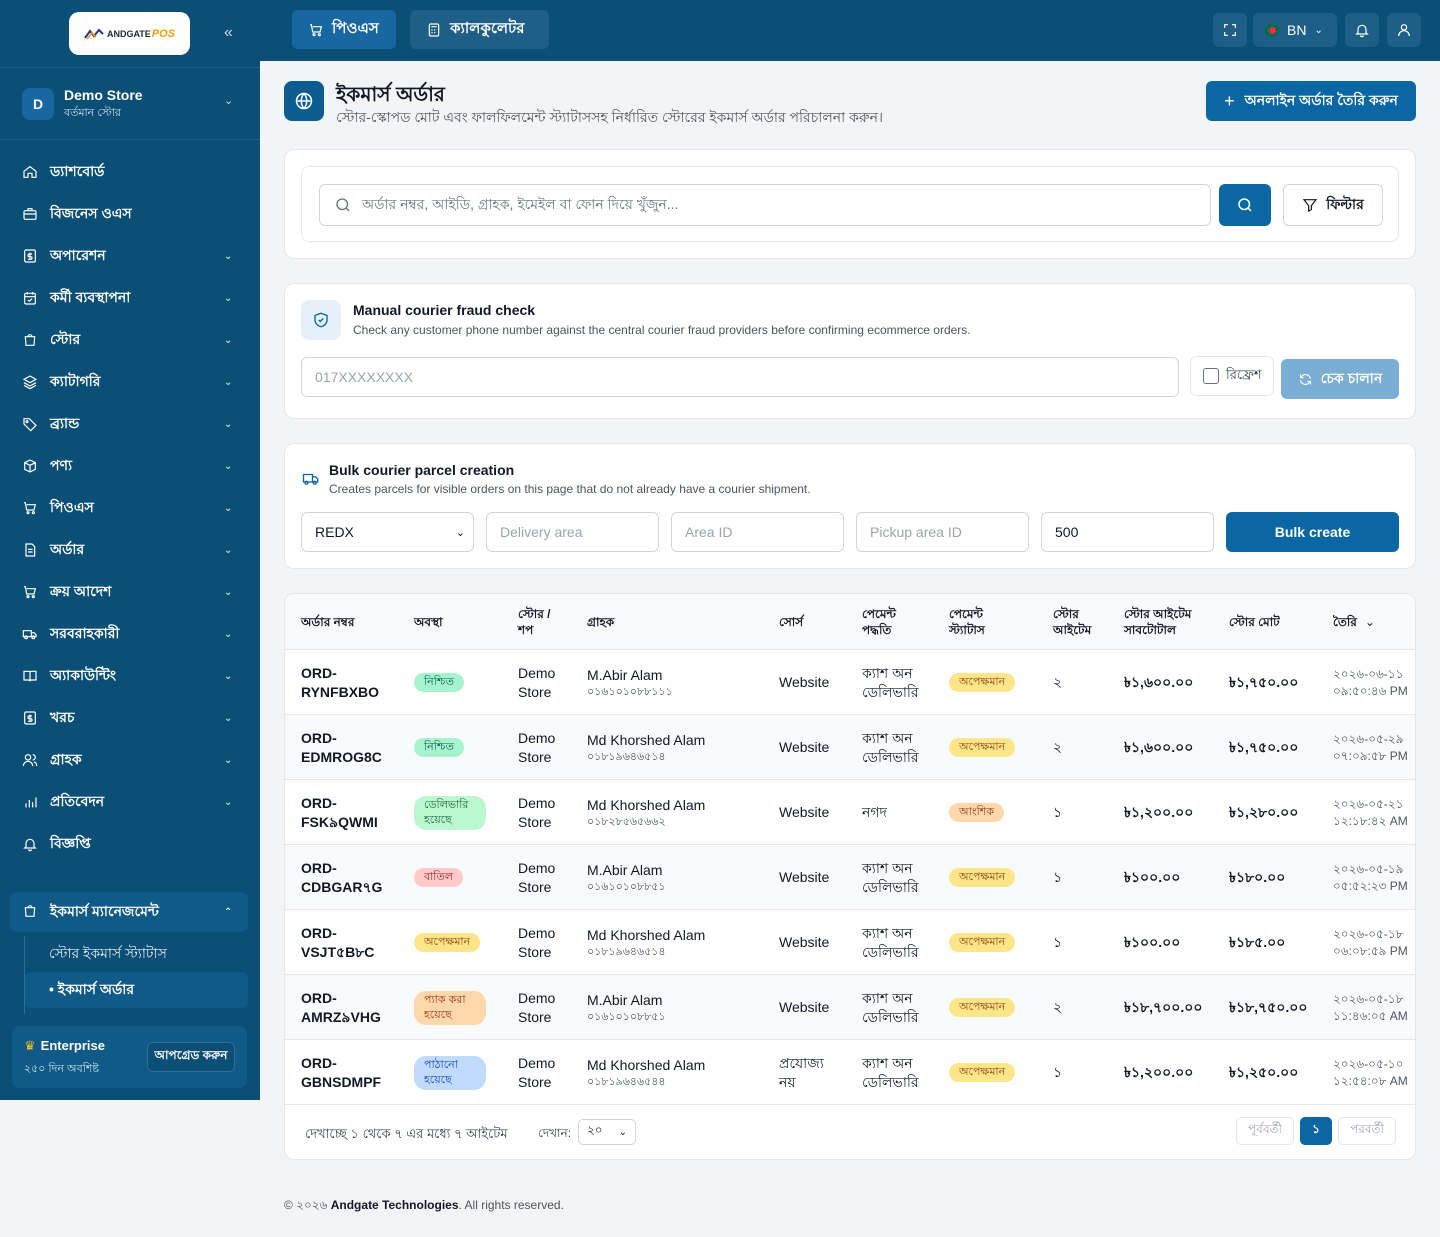 The image size is (1440, 1237). What do you see at coordinates (351, 812) in the screenshot?
I see `order-number-cell: ORD- FSK৯QWMI` at bounding box center [351, 812].